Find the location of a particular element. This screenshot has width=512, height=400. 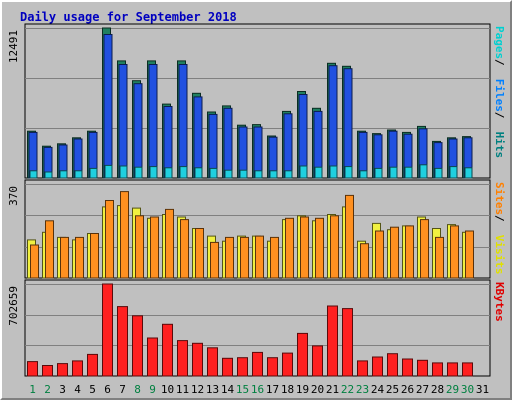

day-label-2: 2 is located at coordinates (47, 389).